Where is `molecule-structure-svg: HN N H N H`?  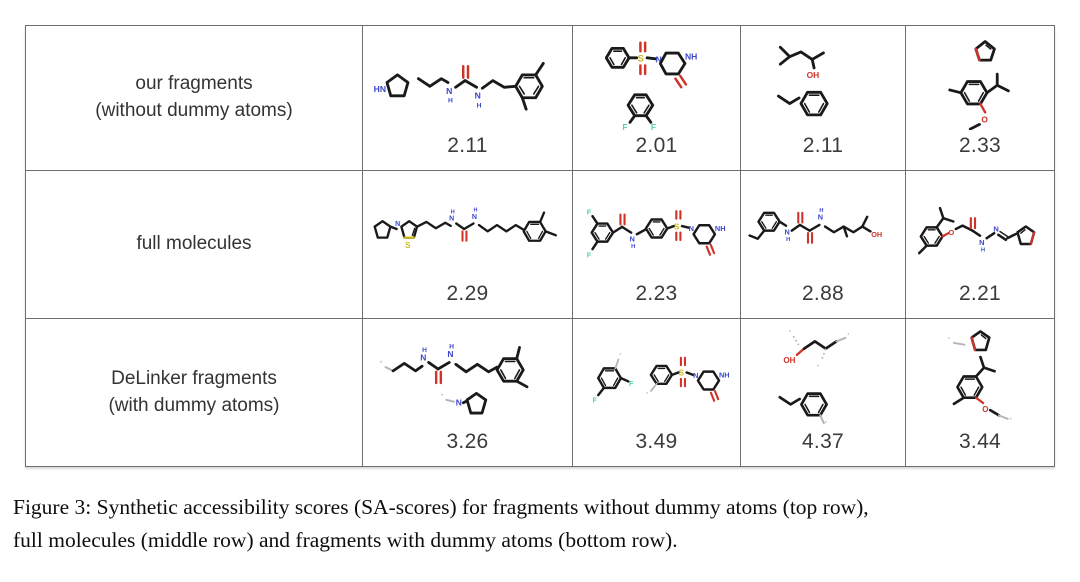
molecule-structure-svg: HN N H N H is located at coordinates (459, 86).